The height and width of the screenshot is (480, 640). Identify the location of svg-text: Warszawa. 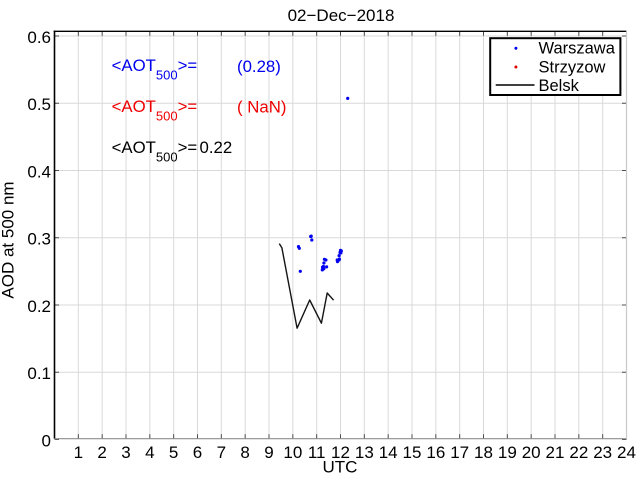
(577, 49).